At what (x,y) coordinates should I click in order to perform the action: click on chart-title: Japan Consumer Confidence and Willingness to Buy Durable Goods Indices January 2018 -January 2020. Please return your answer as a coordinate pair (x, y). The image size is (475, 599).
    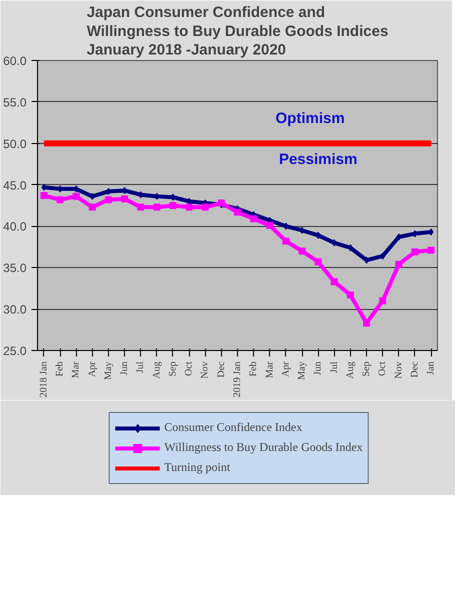
    Looking at the image, I should click on (237, 31).